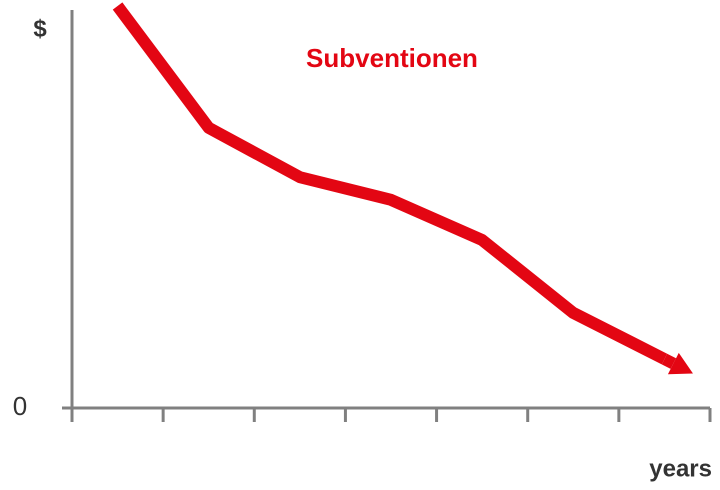 This screenshot has width=720, height=490. Describe the element at coordinates (669, 361) in the screenshot. I see `arrow-shaft` at that location.